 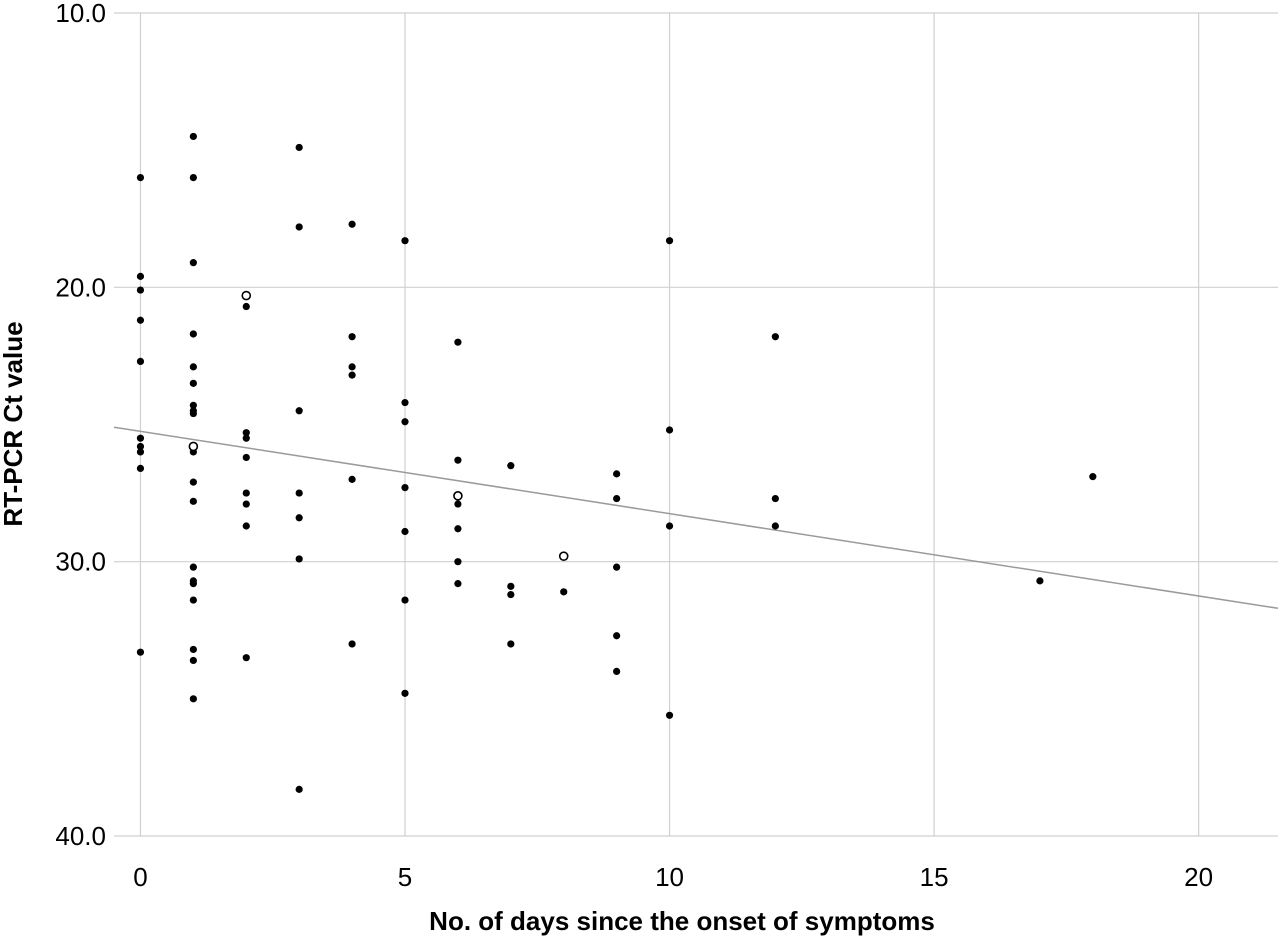 I want to click on y-tick-label: 20.0, so click(x=80, y=287).